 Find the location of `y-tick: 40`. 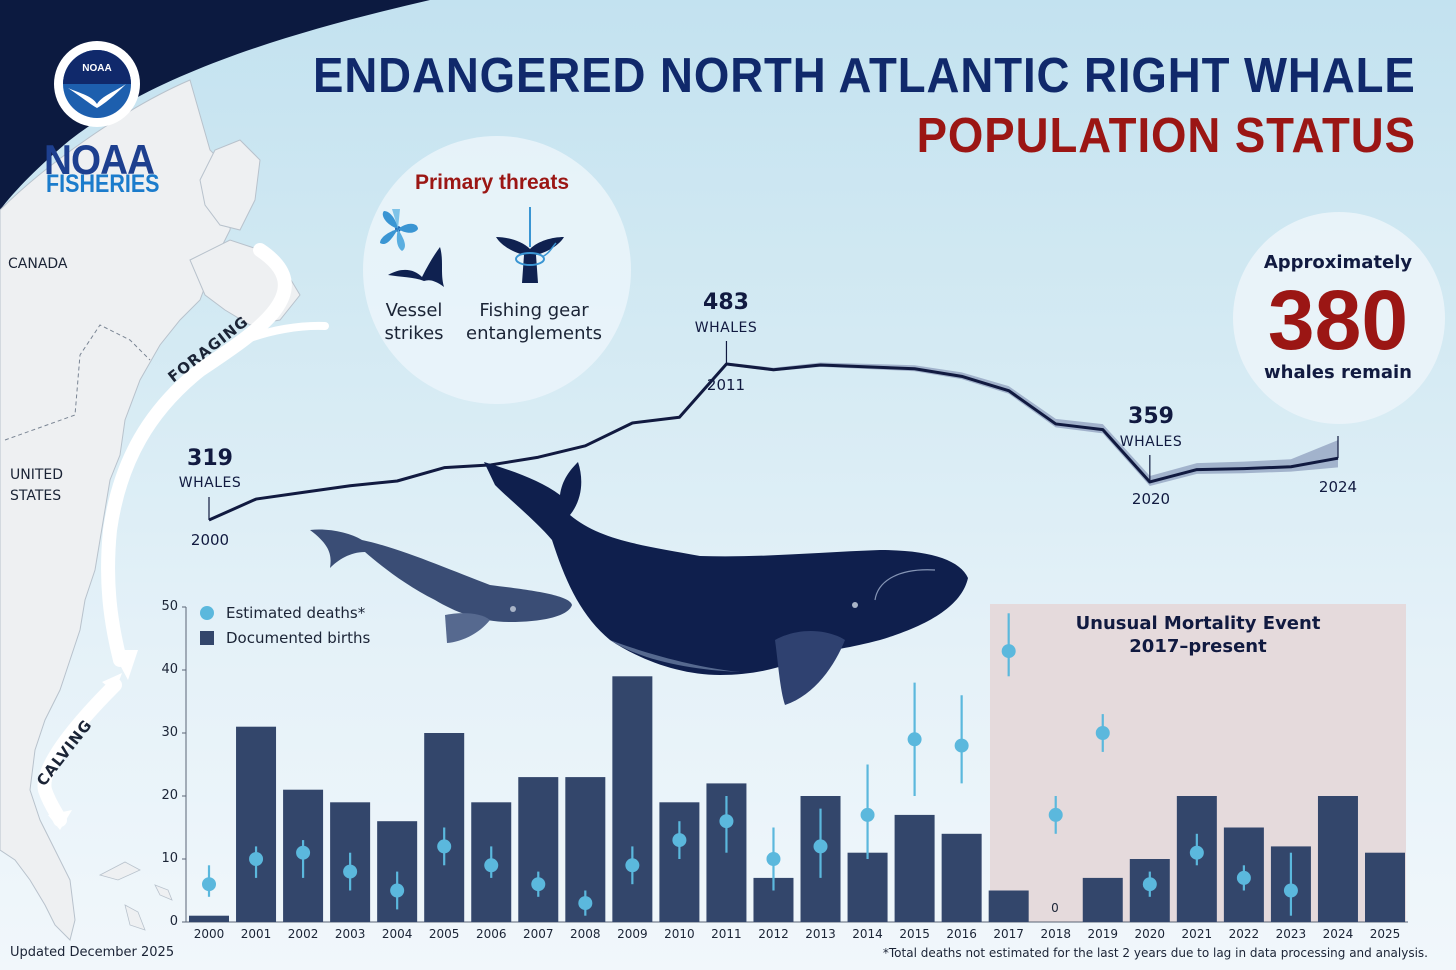

y-tick: 40 is located at coordinates (169, 669).